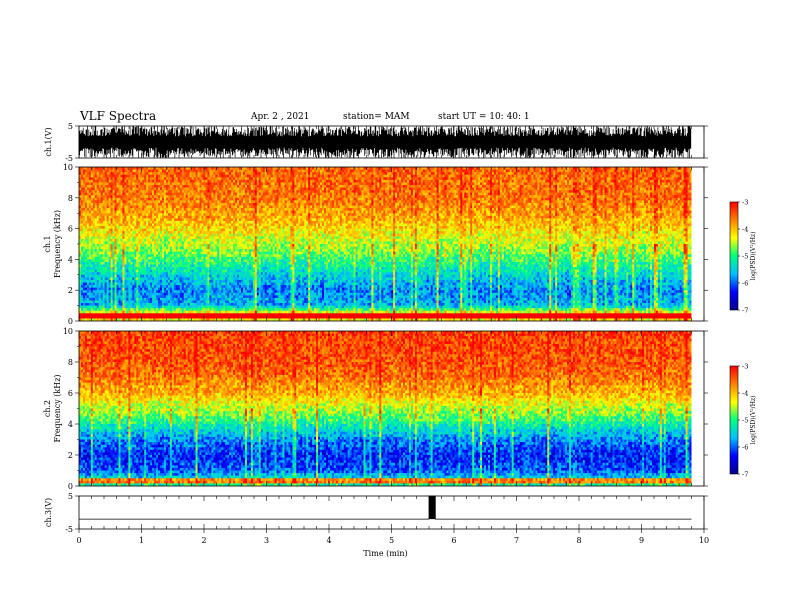 This screenshot has height=612, width=792. I want to click on spectrogram-ch1-nodata, so click(697, 244).